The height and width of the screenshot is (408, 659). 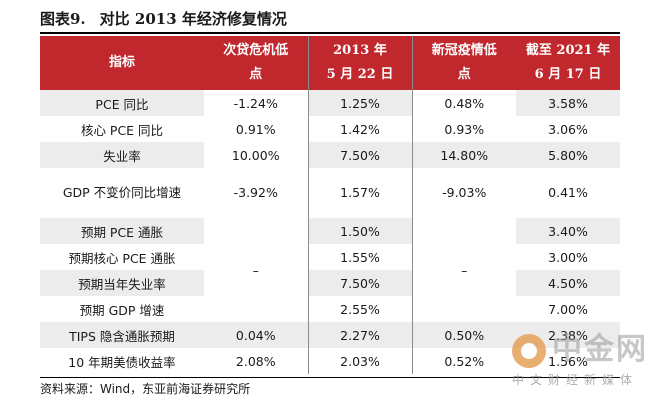 I want to click on table-row: 核心 PCE 同比 0.91% 1.42% 0.93% 3.06%, so click(x=330, y=129).